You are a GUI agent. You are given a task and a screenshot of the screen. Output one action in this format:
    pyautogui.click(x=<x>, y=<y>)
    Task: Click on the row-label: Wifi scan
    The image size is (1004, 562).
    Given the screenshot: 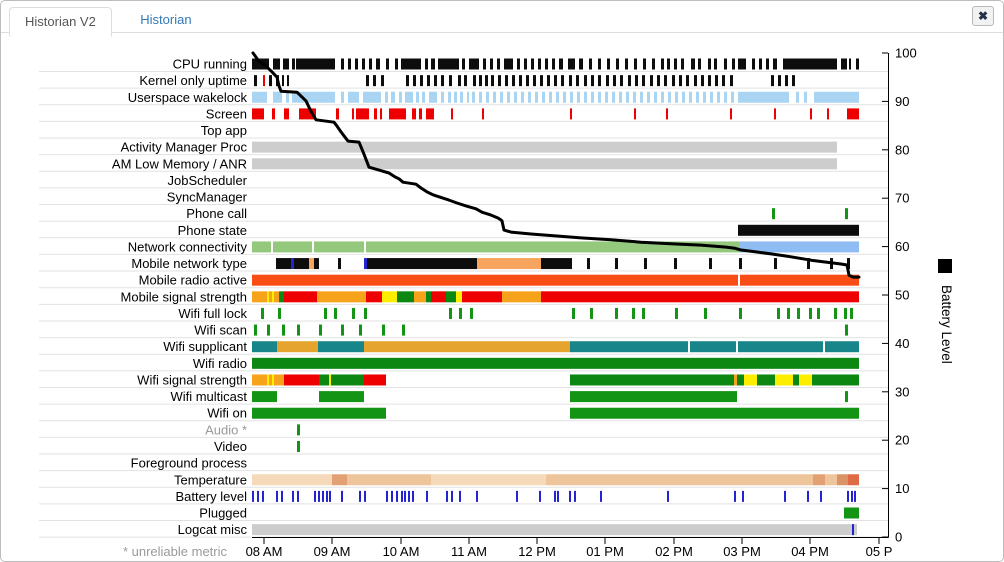 What is the action you would take?
    pyautogui.click(x=220, y=330)
    